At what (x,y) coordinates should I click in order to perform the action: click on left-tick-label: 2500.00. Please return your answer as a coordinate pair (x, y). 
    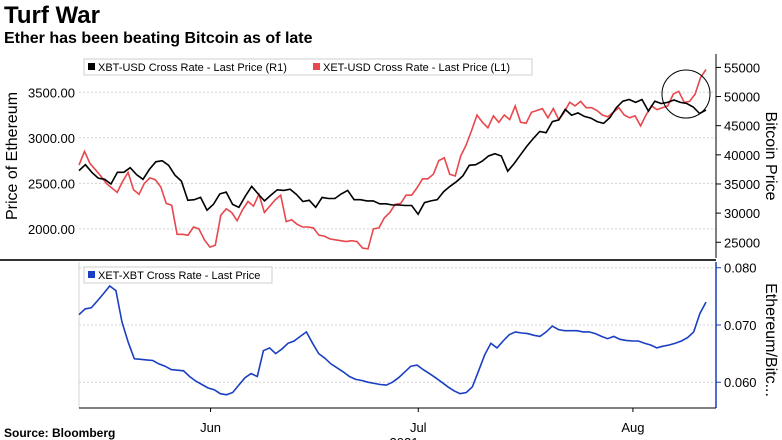
    Looking at the image, I should click on (51, 183).